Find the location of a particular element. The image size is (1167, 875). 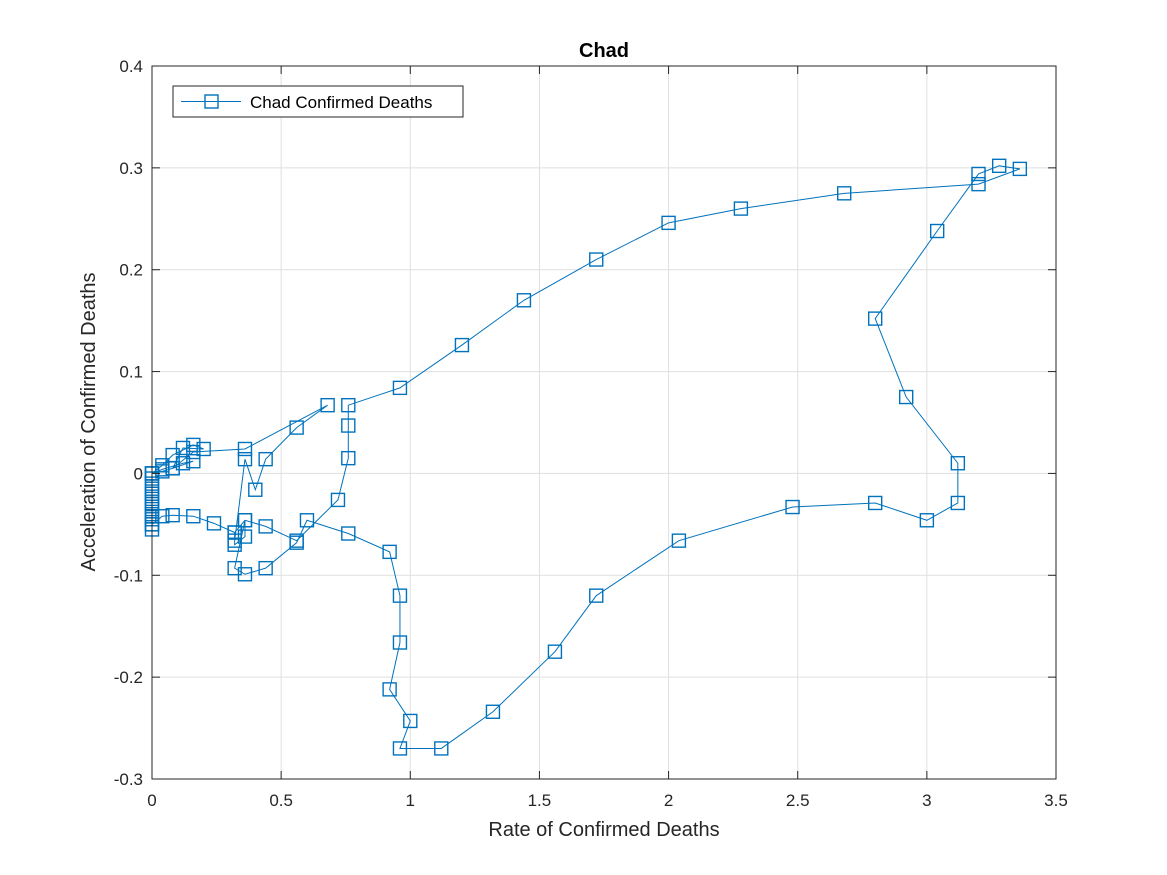

y-tick-label: 0.1 is located at coordinates (131, 372).